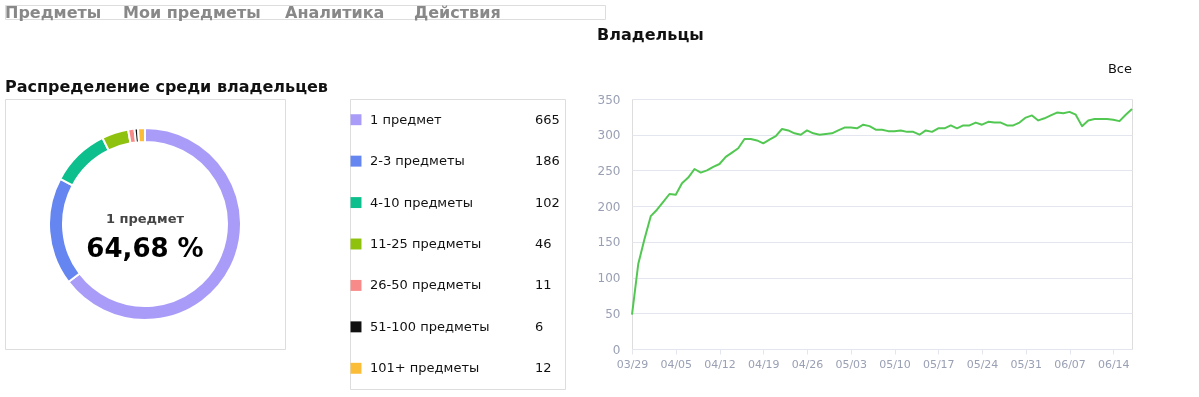  I want to click on y-tick-label: 250, so click(609, 170).